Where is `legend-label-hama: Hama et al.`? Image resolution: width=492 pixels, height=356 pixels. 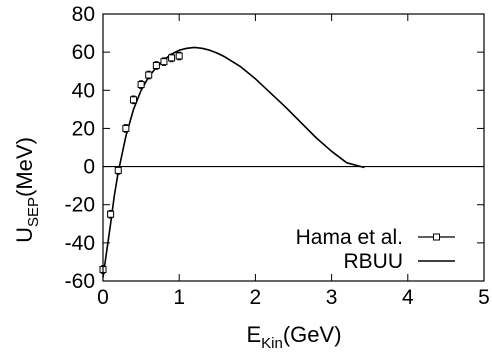
legend-label-hama: Hama et al. is located at coordinates (349, 237).